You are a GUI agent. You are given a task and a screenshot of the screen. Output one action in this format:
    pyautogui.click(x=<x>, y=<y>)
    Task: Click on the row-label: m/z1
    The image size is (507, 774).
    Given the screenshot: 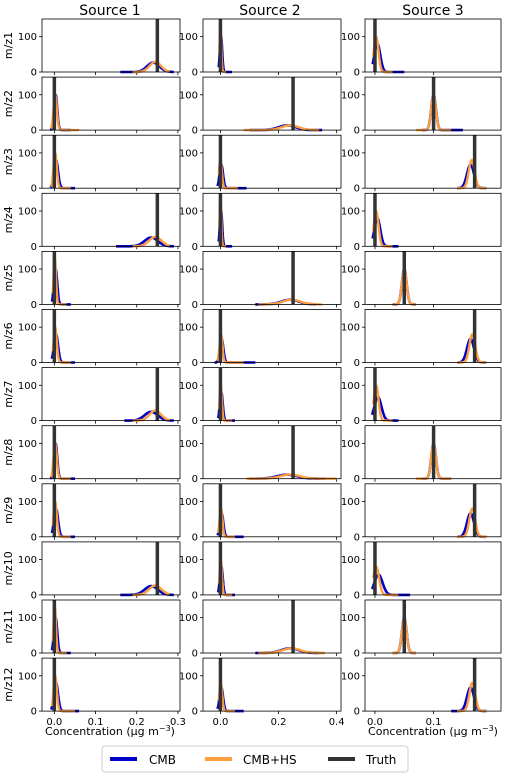 What is the action you would take?
    pyautogui.click(x=8, y=45)
    